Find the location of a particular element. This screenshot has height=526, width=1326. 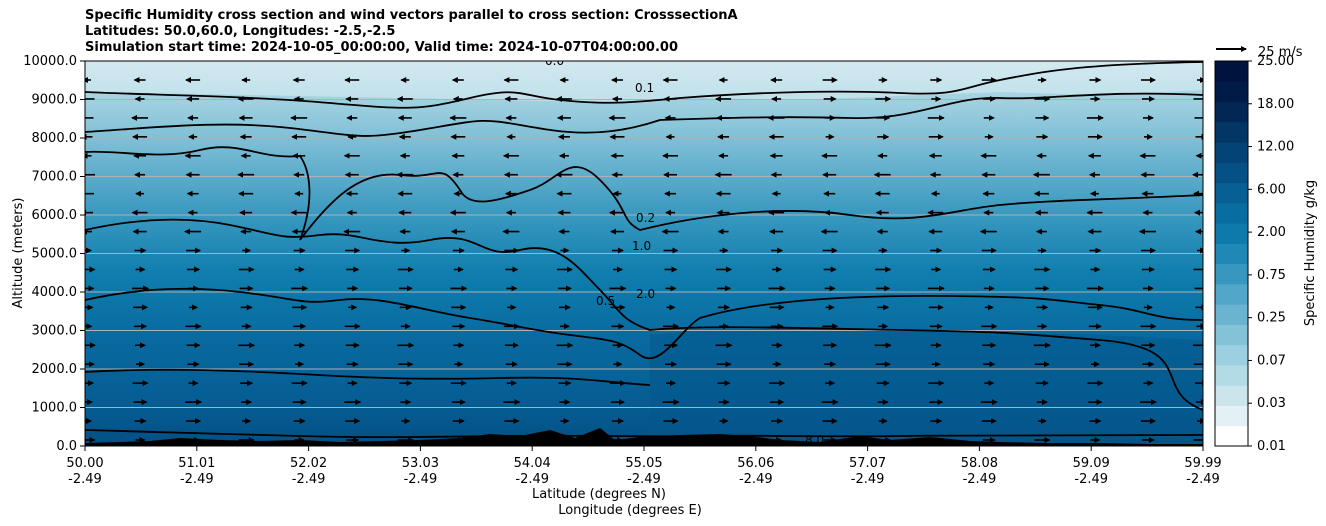

x-tick-label-lat: 57.07 is located at coordinates (867, 463).